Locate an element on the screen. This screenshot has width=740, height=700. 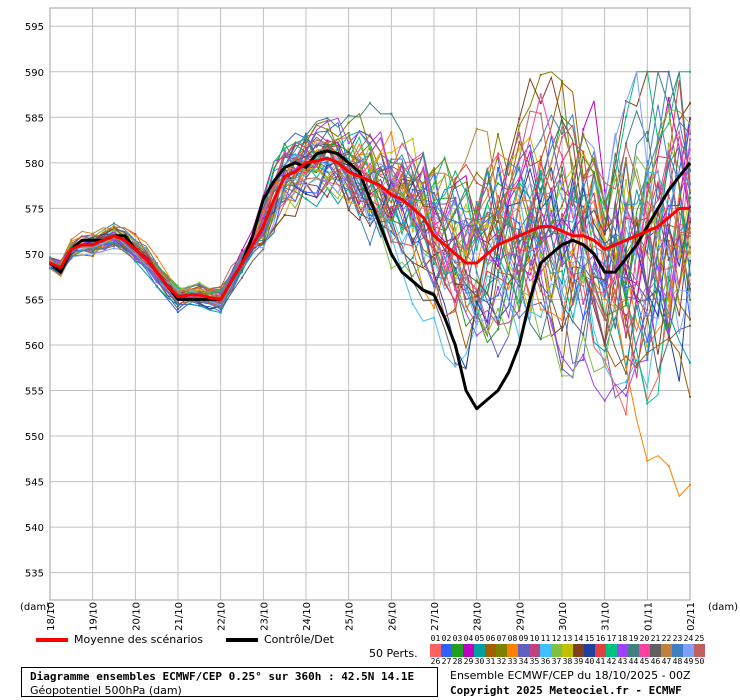
member-id-label: 44 is located at coordinates (633, 661).